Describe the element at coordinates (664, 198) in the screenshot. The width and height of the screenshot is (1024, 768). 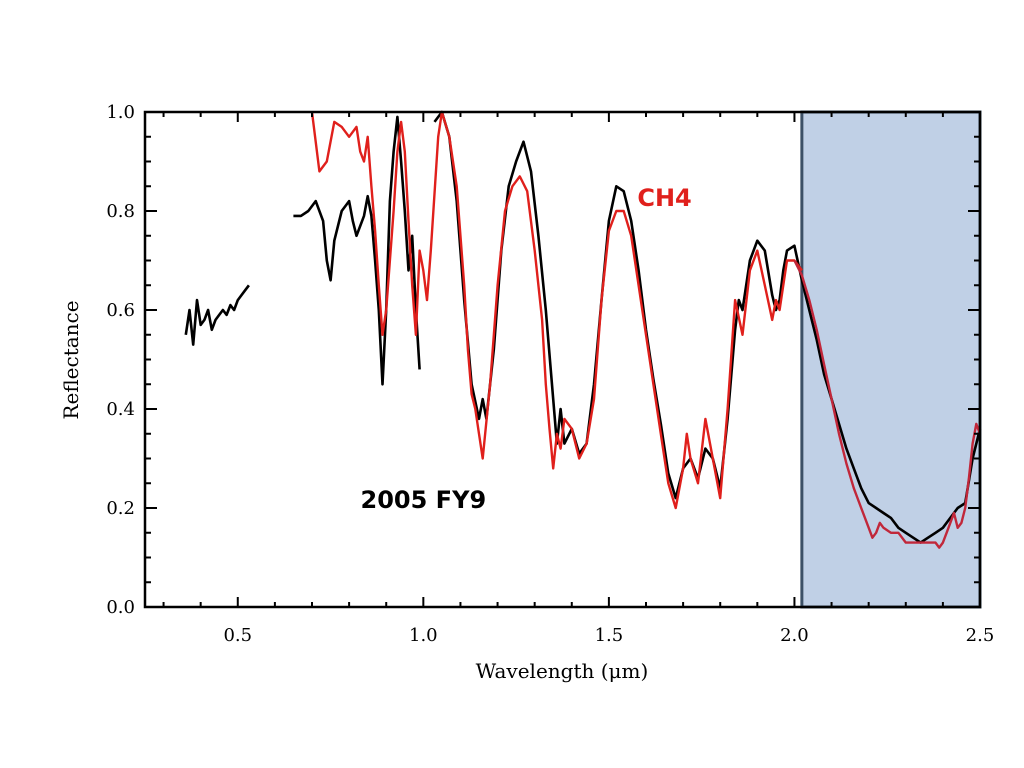
I see `annotation-label: CH4` at that location.